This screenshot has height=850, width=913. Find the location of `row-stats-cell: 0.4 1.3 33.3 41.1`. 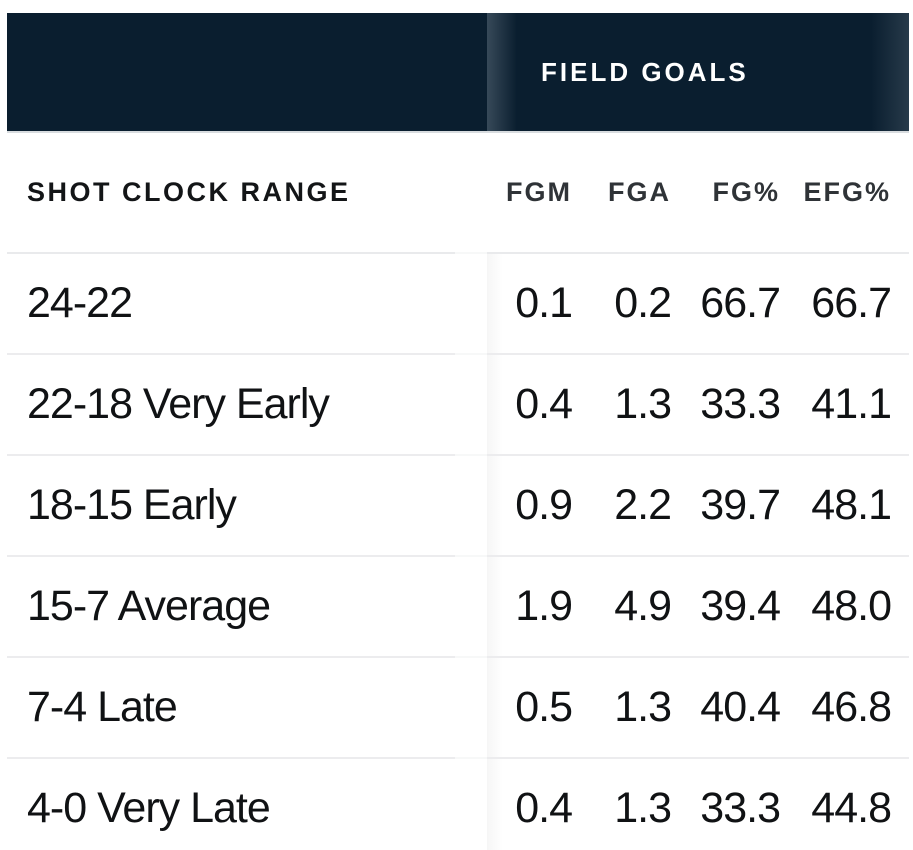

row-stats-cell: 0.4 1.3 33.3 41.1 is located at coordinates (698, 405).